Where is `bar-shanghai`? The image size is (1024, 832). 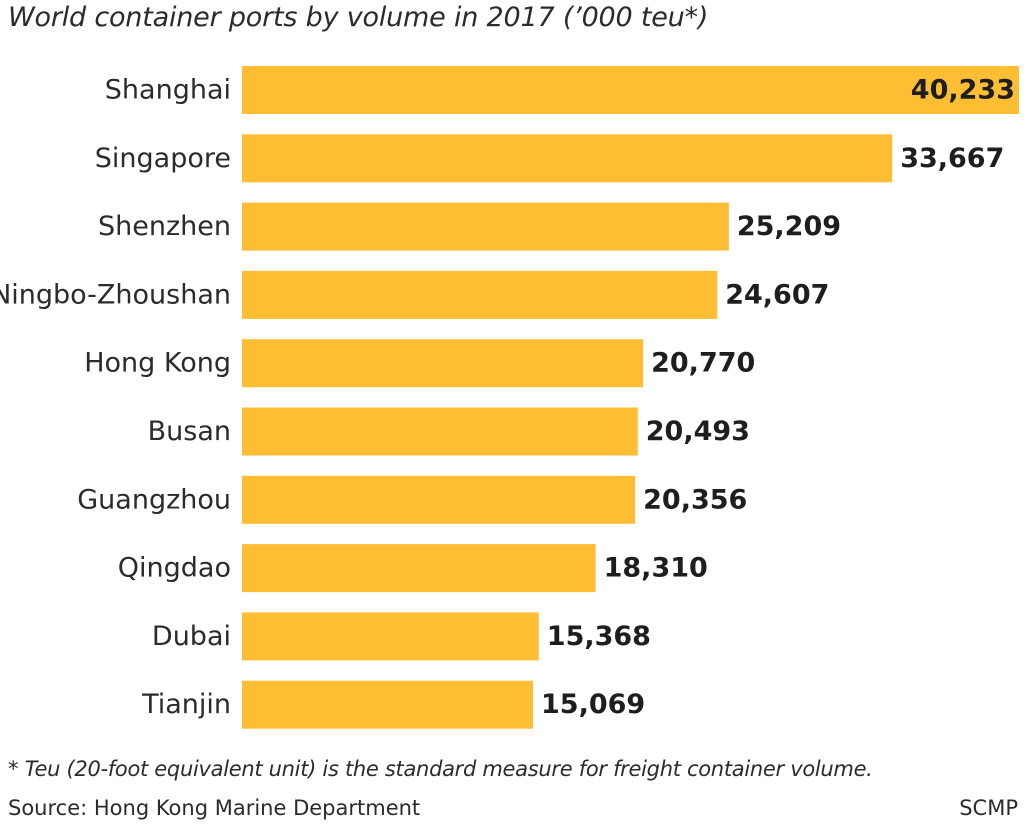 bar-shanghai is located at coordinates (630, 90).